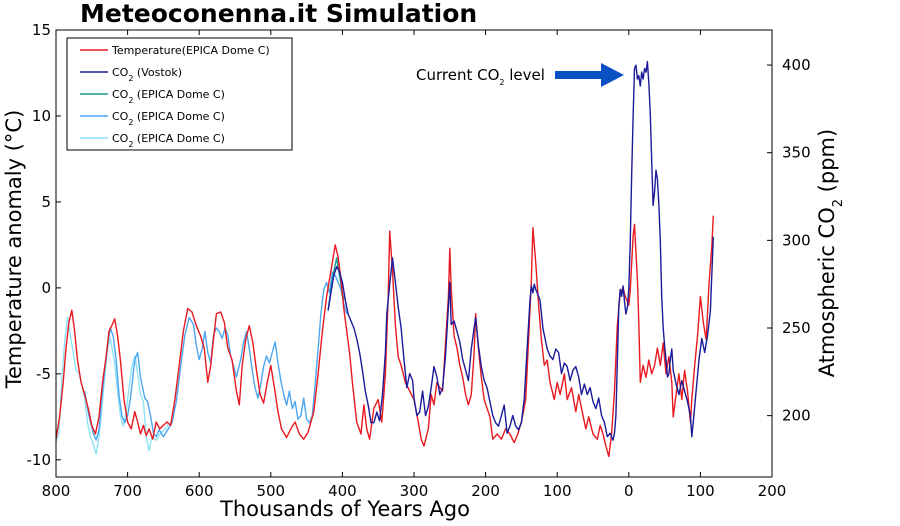 Image resolution: width=900 pixels, height=526 pixels. Describe the element at coordinates (46, 202) in the screenshot. I see `y-left-tick-label: 5` at that location.